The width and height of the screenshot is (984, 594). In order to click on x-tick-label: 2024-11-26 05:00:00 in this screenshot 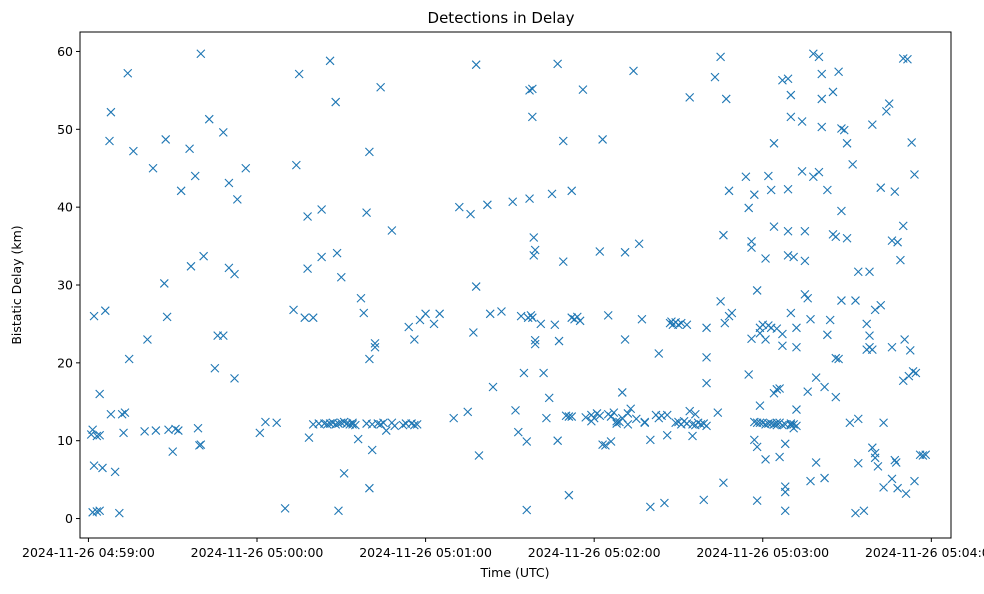, I will do `click(257, 552)`.